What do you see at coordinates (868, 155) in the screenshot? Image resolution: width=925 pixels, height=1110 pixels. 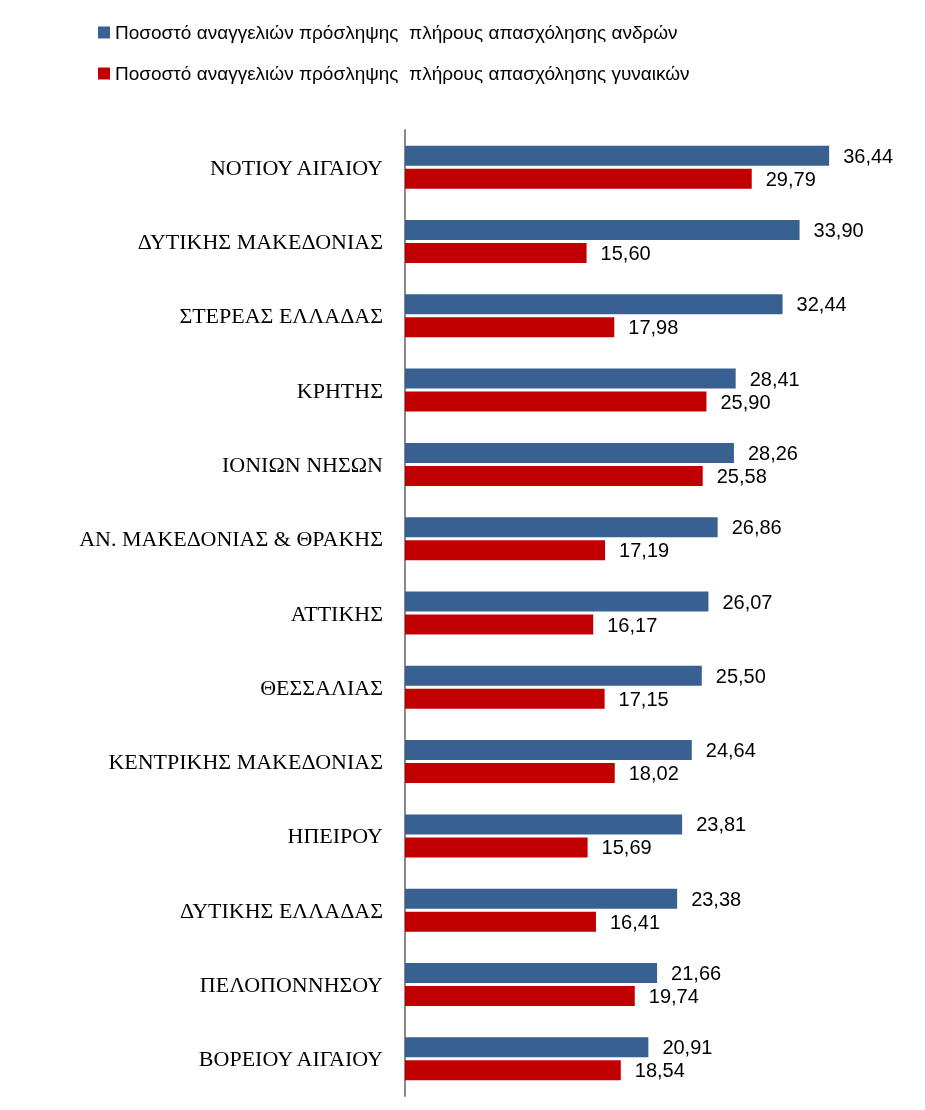 I see `data-label: 36,44` at bounding box center [868, 155].